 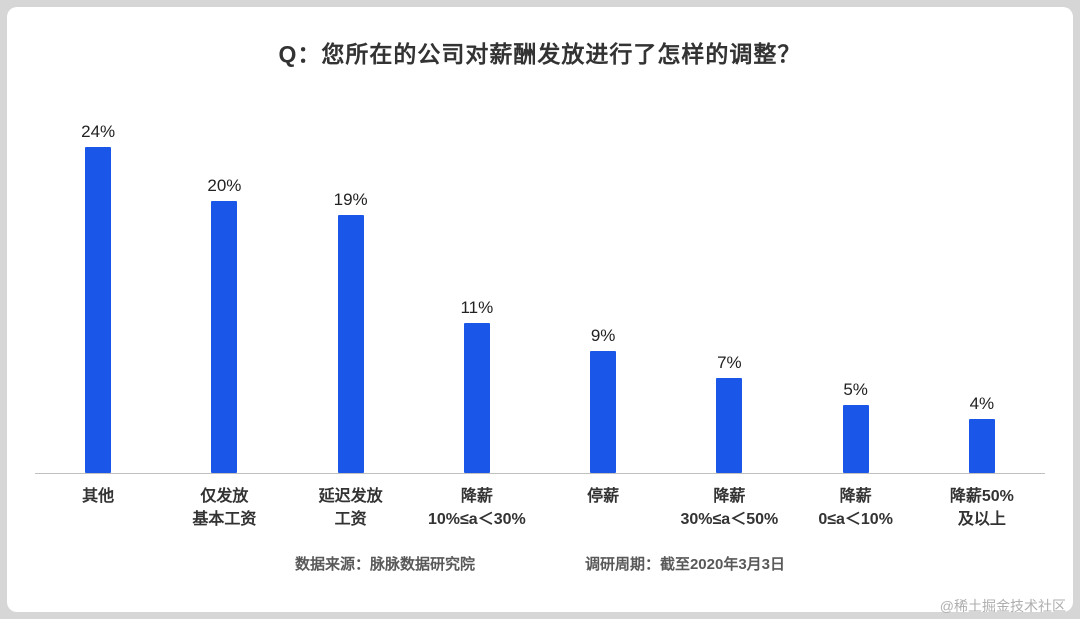 What do you see at coordinates (729, 295) in the screenshot?
I see `bar-column: 7%` at bounding box center [729, 295].